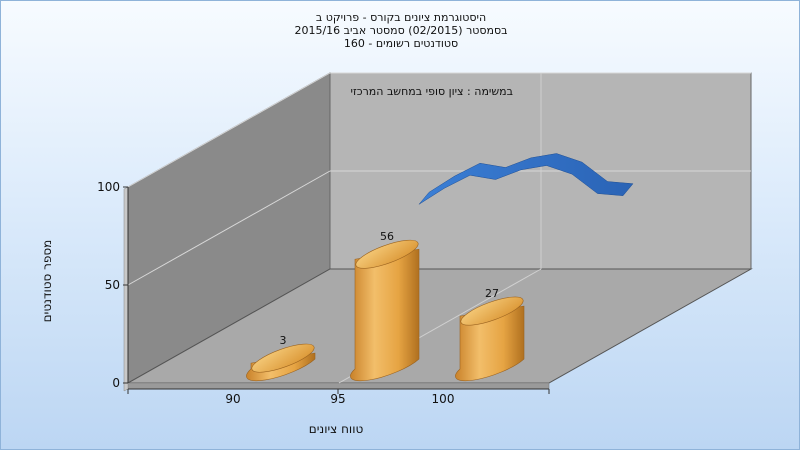 Image resolution: width=800 pixels, height=451 pixels. I want to click on title-line-2: בסמסטר (02/2015) סמסטר אביב 2015/16, so click(401, 30).